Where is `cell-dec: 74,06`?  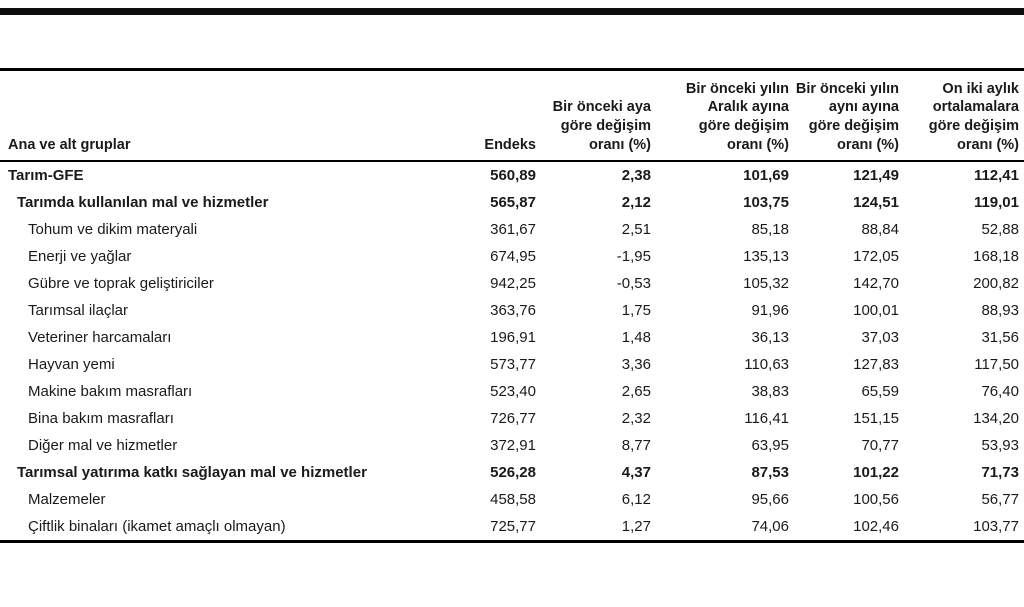
cell-dec: 74,06 is located at coordinates (770, 526).